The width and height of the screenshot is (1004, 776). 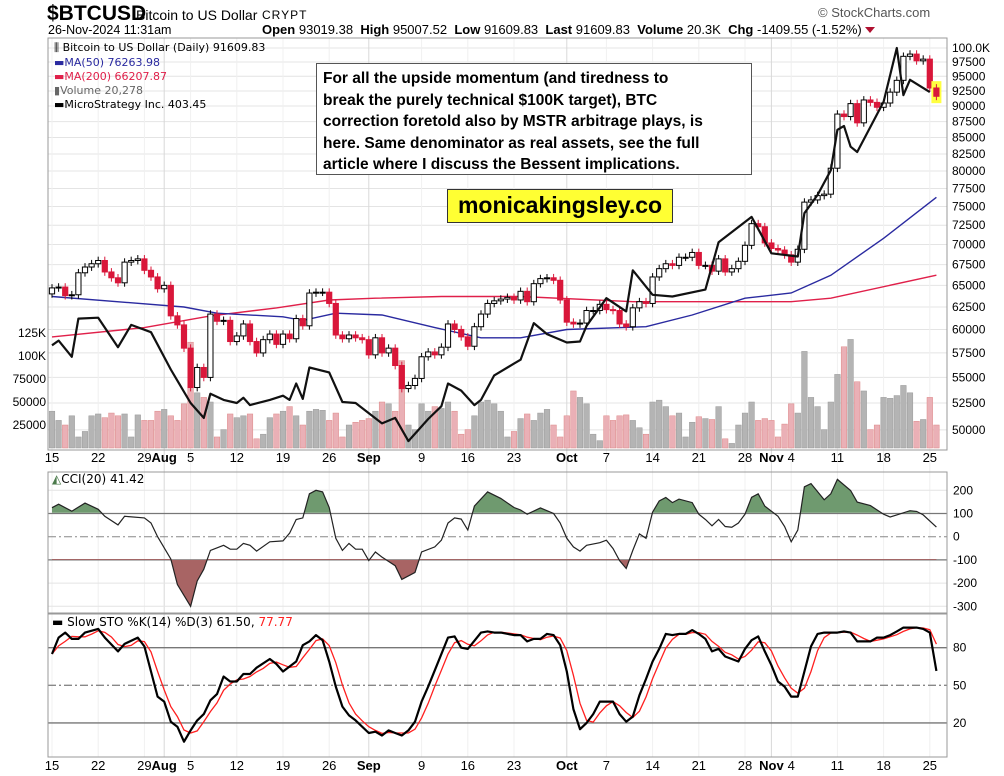 I want to click on low-value: 91609.83, so click(x=511, y=29).